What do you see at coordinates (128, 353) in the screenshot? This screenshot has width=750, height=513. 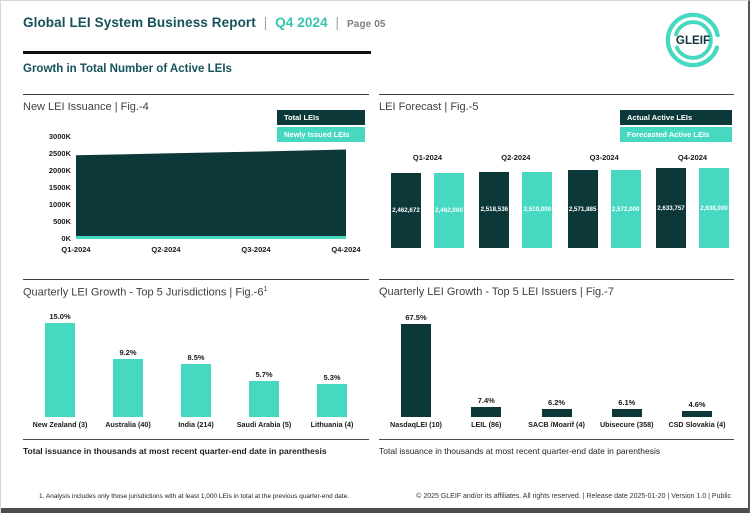 I see `bar-value-label: 9.2%` at bounding box center [128, 353].